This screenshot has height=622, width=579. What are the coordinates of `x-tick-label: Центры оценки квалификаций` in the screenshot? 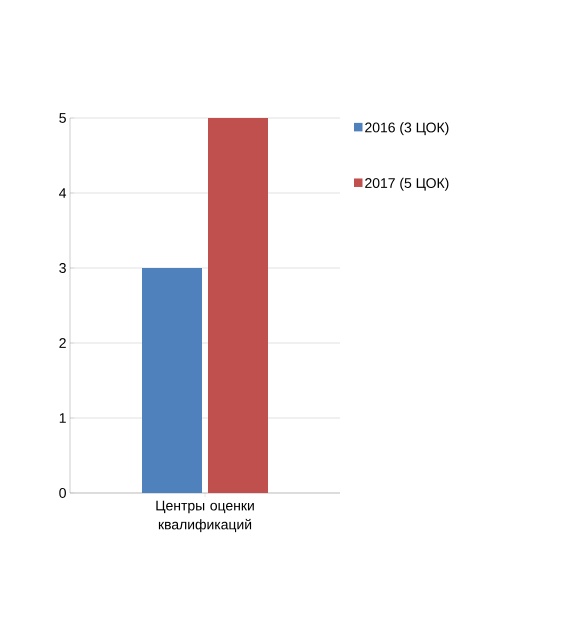 It's located at (205, 516).